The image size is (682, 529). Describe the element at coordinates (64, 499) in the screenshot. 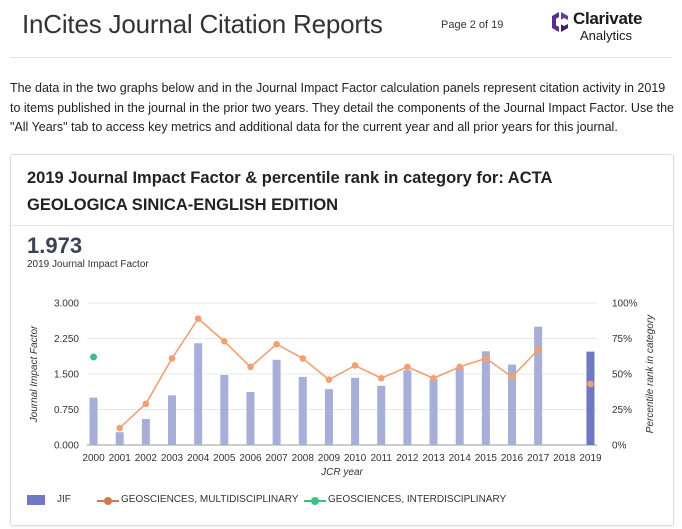

I see `legend-label: JIF` at that location.